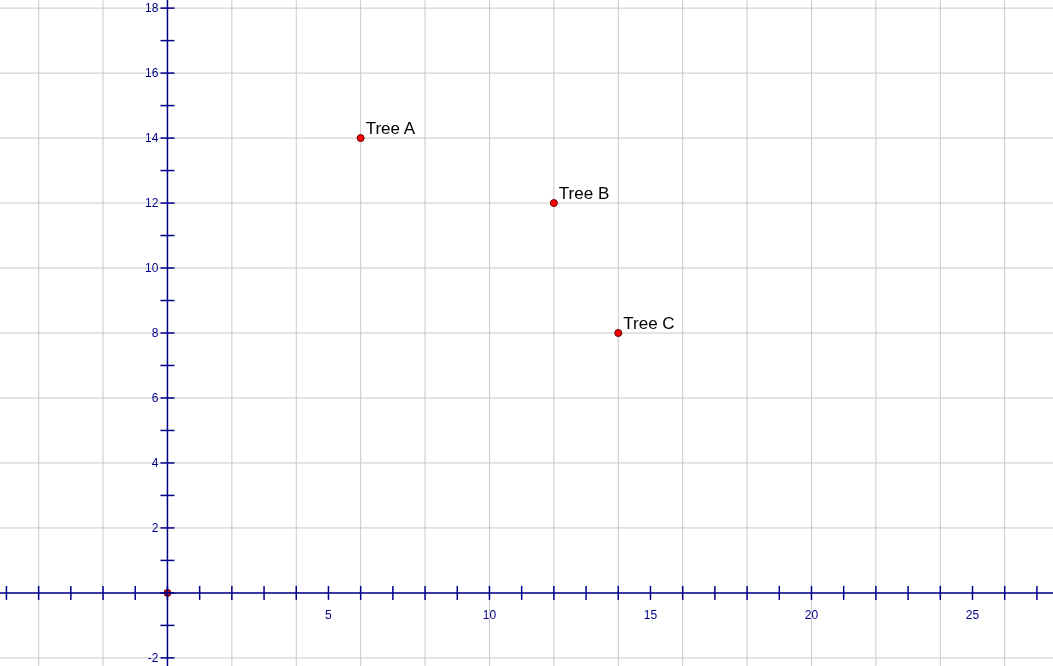 The width and height of the screenshot is (1053, 666). Describe the element at coordinates (649, 323) in the screenshot. I see `annotation: Tree C` at that location.